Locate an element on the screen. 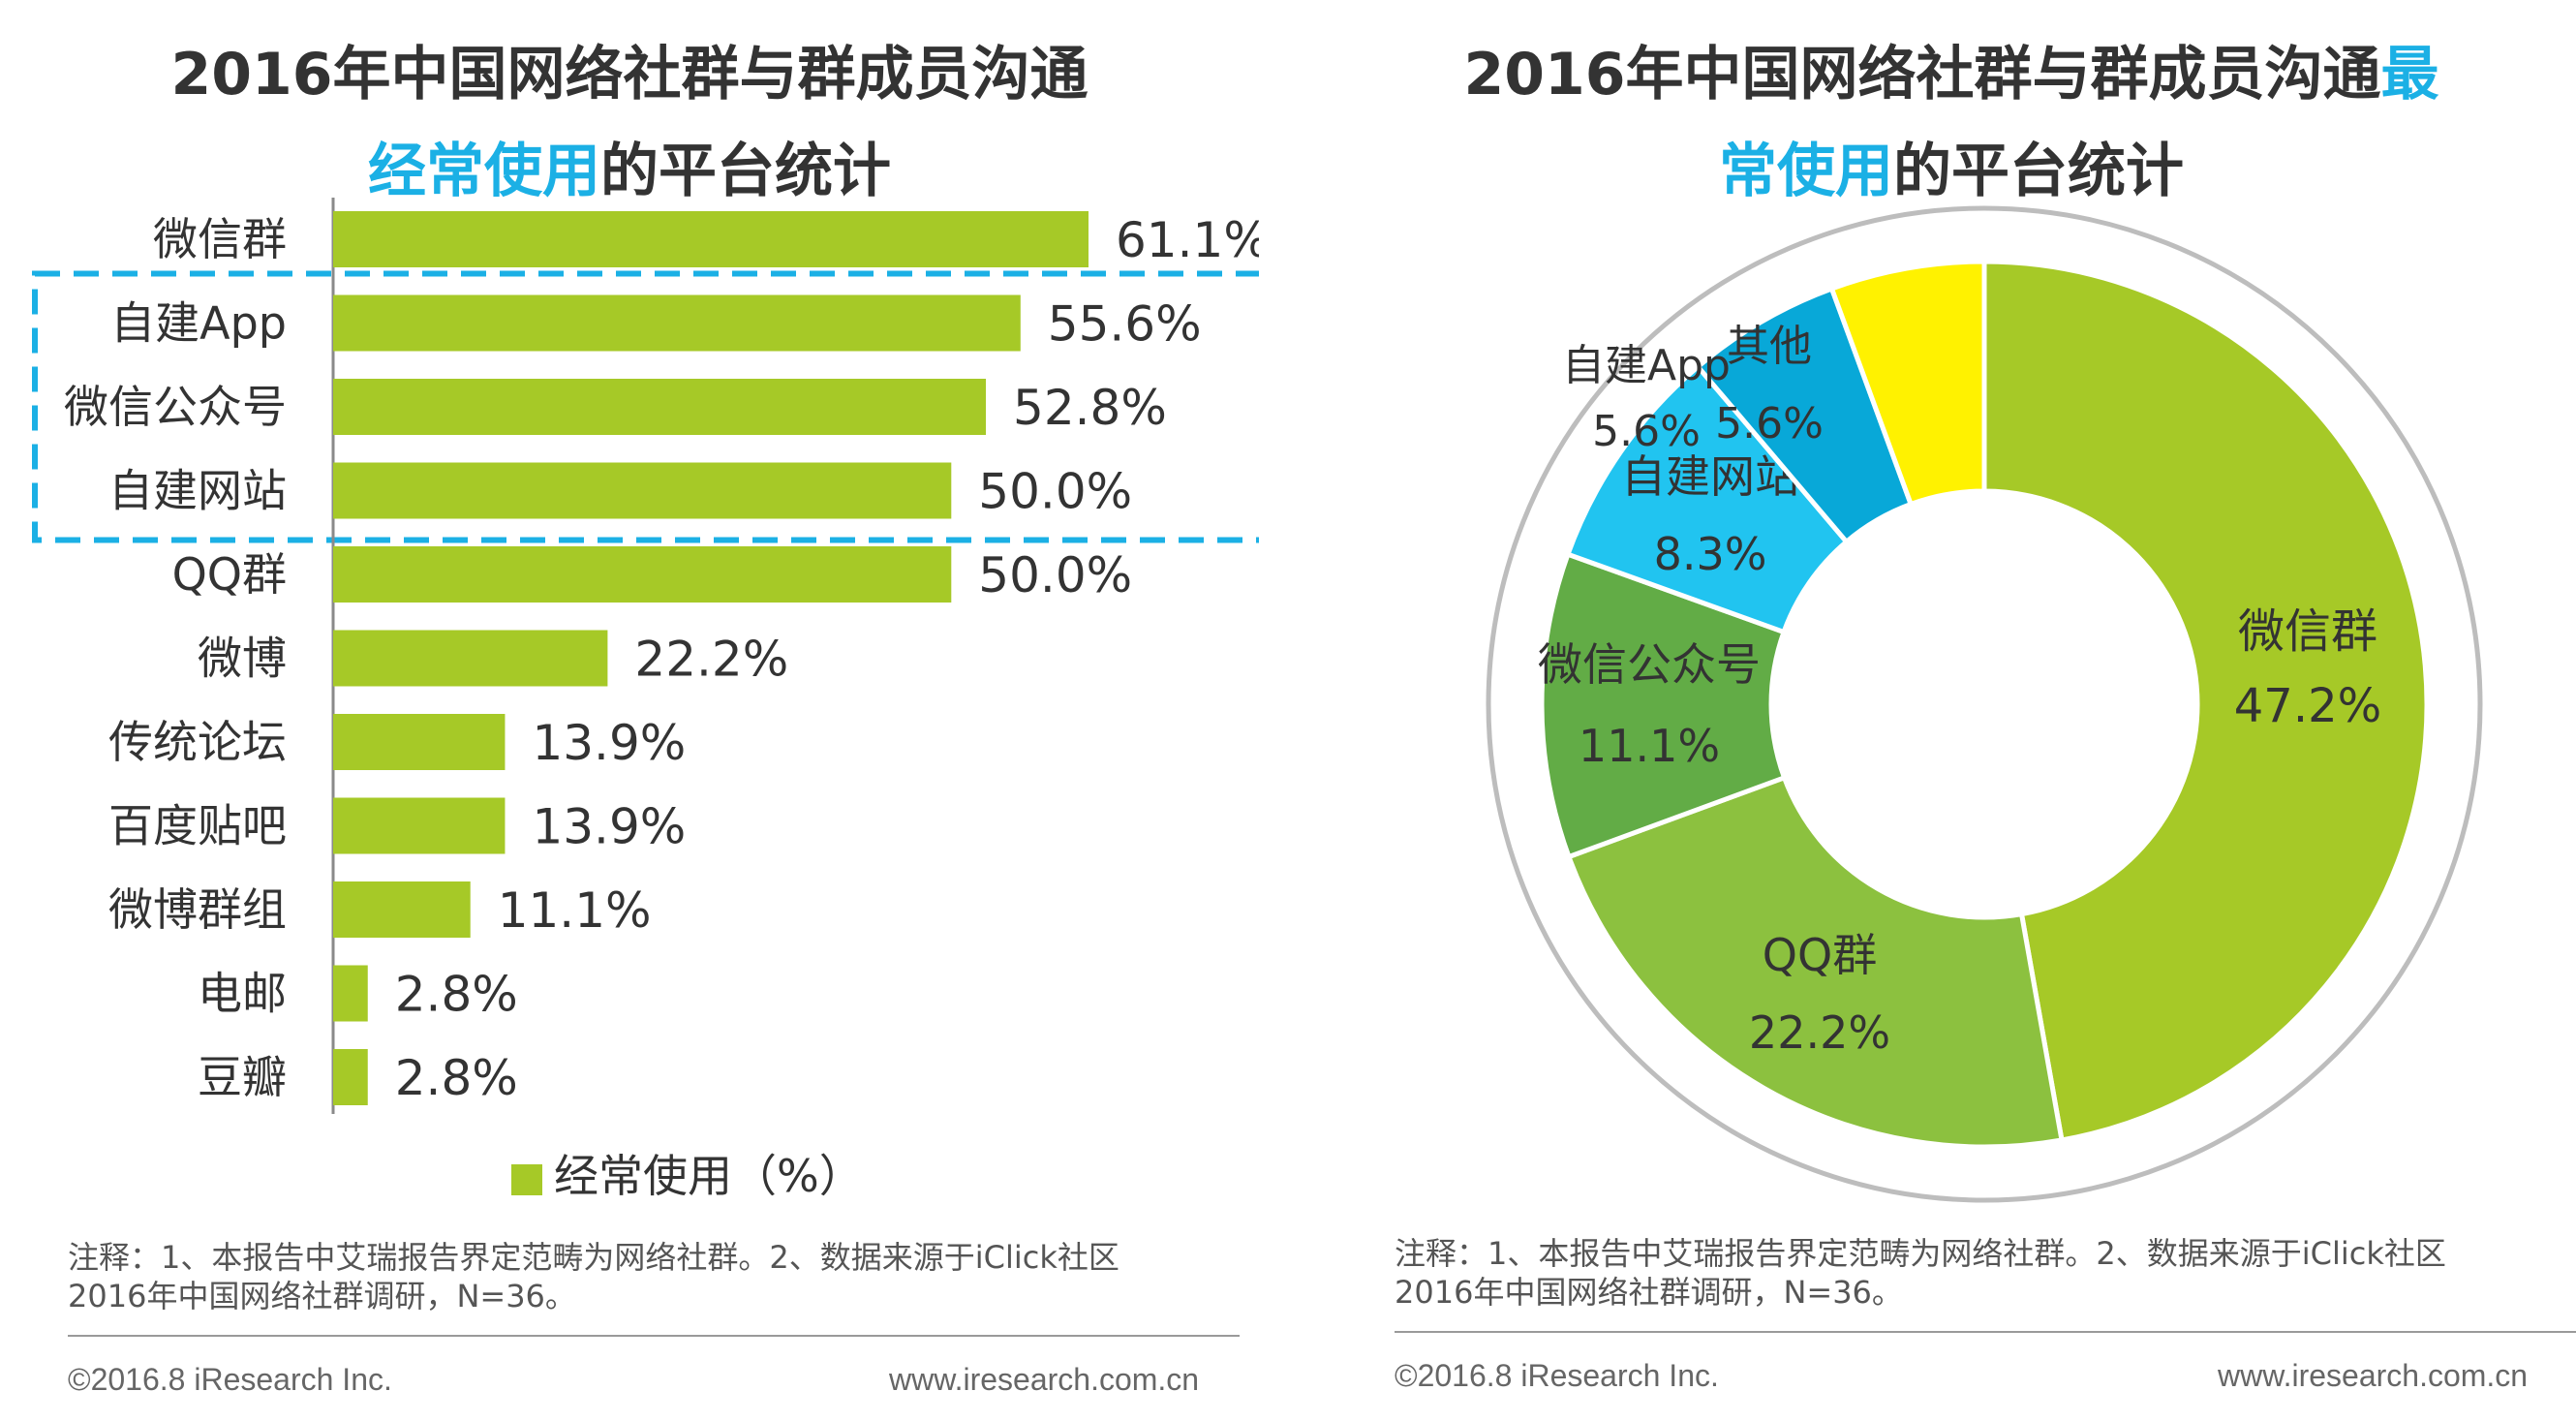  donut-chart-title-line1: 2016年中国网络社群与群成员沟通最 is located at coordinates (1951, 69).